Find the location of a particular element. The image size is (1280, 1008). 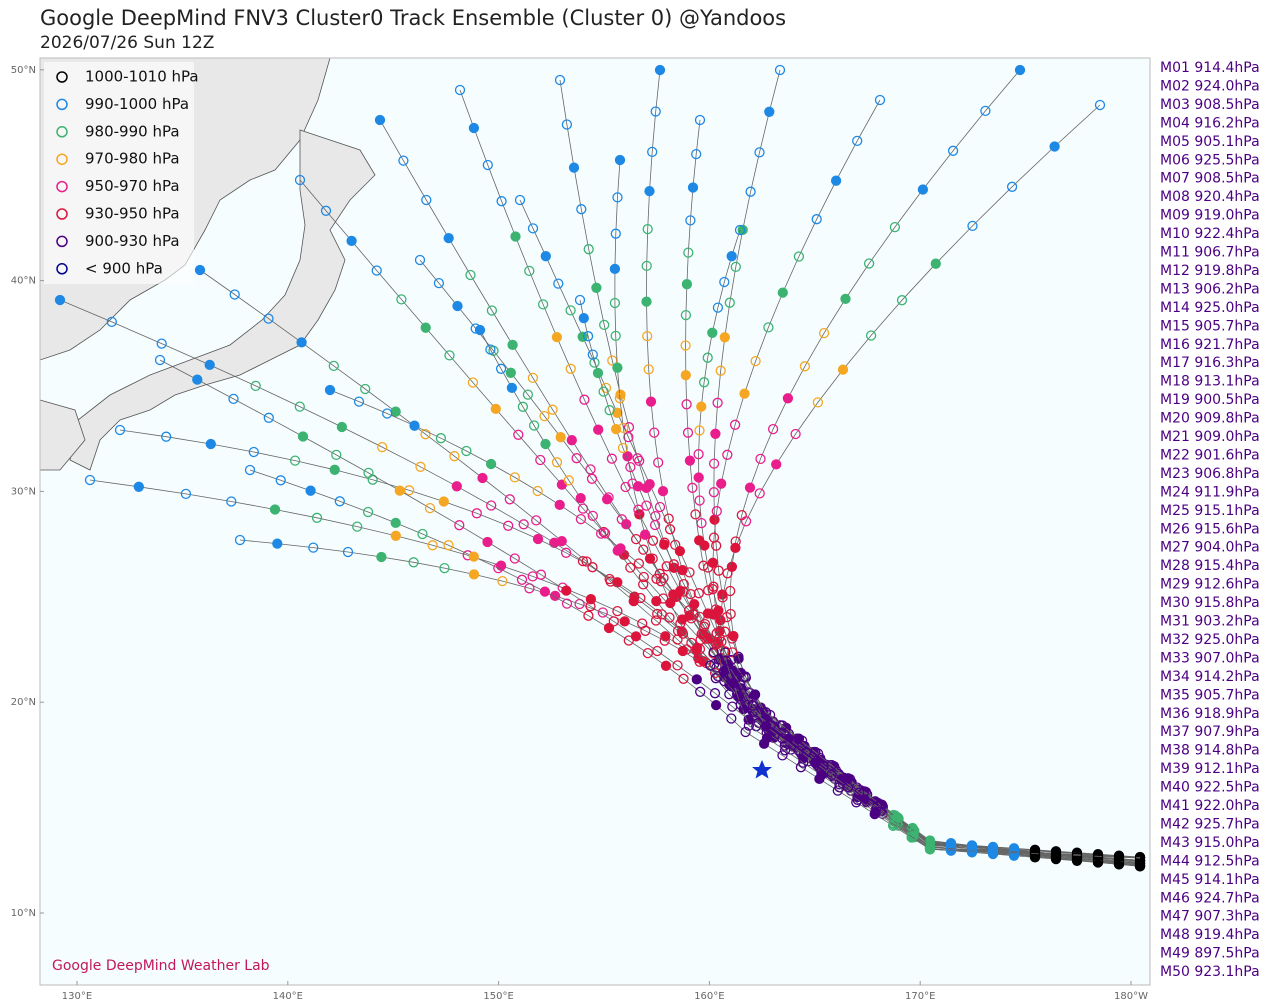

member-pressure: M03 908.5hPa is located at coordinates (1210, 105).